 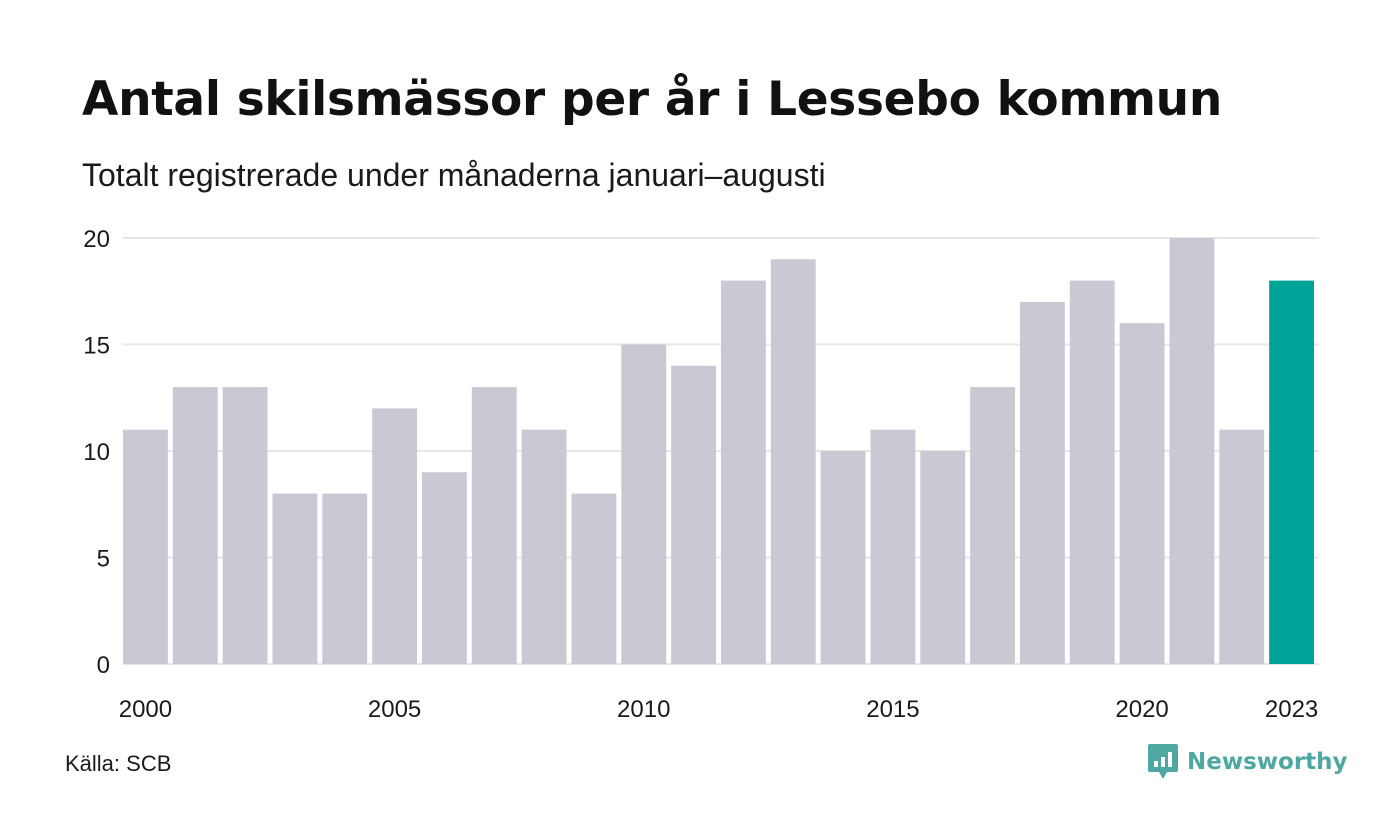 What do you see at coordinates (394, 536) in the screenshot?
I see `bar-2005` at bounding box center [394, 536].